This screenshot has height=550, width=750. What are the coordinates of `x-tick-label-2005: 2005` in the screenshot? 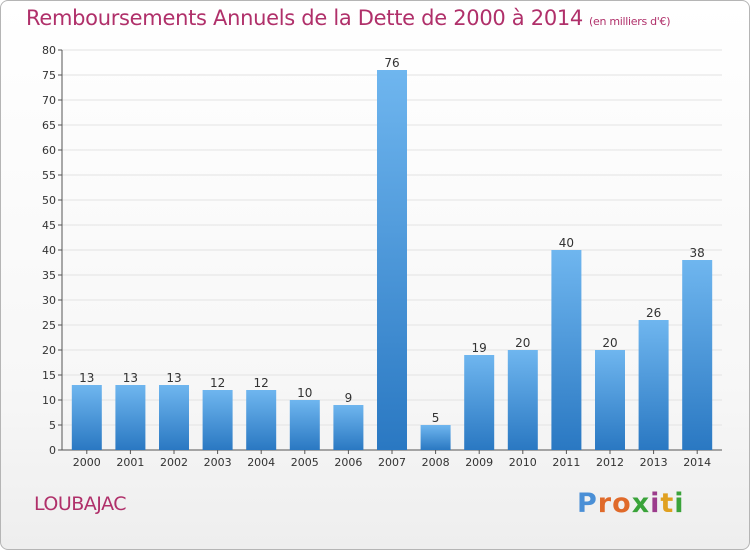 It's located at (305, 462).